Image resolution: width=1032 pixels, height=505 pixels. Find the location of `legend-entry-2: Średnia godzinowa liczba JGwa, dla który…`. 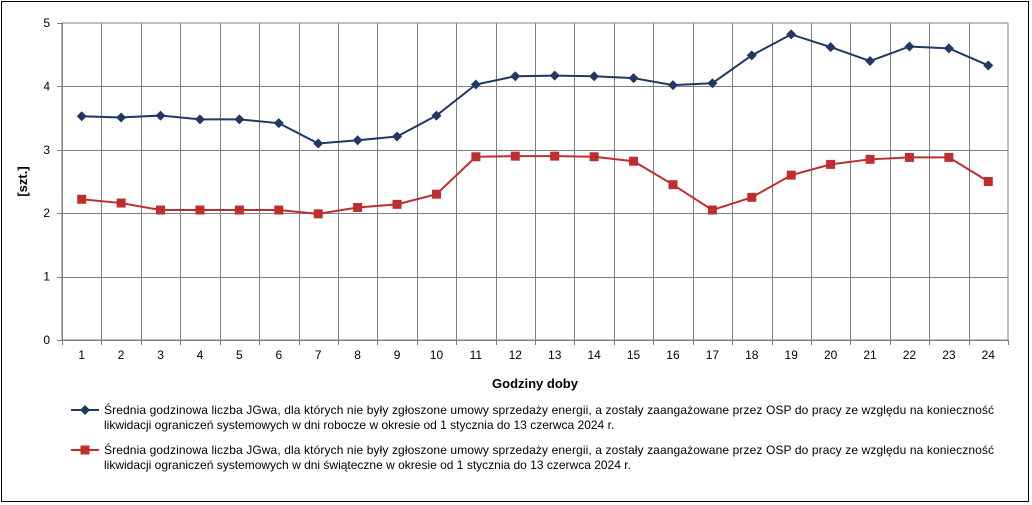

legend-entry-2: Średnia godzinowa liczba JGwa, dla który… is located at coordinates (532, 457).